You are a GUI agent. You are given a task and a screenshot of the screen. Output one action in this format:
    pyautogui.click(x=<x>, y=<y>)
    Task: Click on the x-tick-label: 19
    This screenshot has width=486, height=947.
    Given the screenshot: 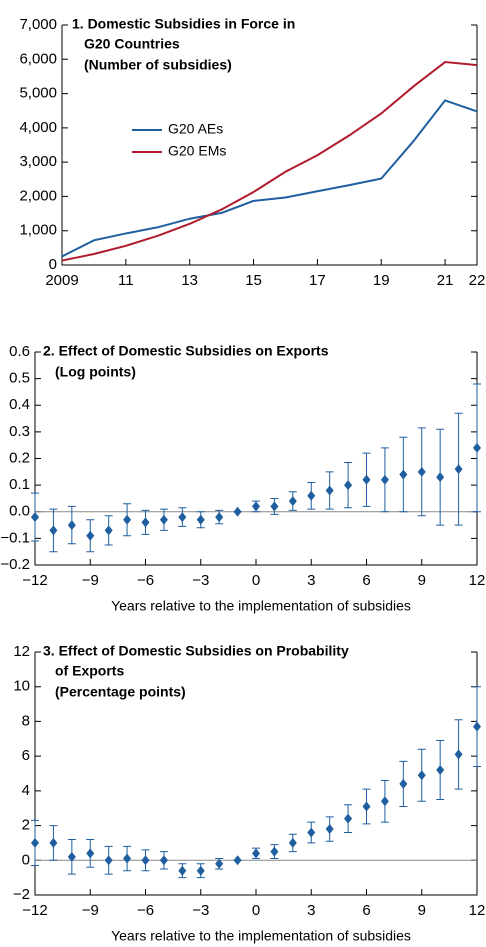 What is the action you would take?
    pyautogui.click(x=381, y=280)
    